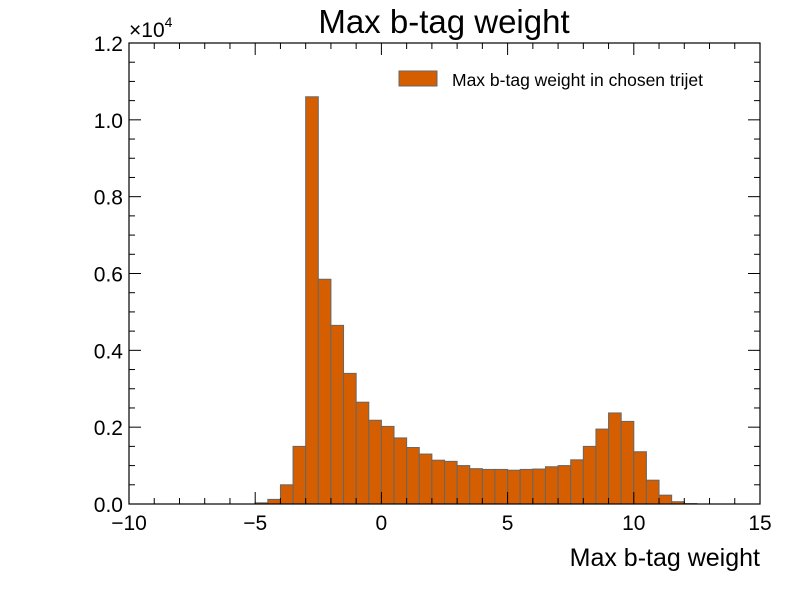 This screenshot has width=800, height=600. What do you see at coordinates (418, 78) in the screenshot?
I see `legend-swatch` at bounding box center [418, 78].